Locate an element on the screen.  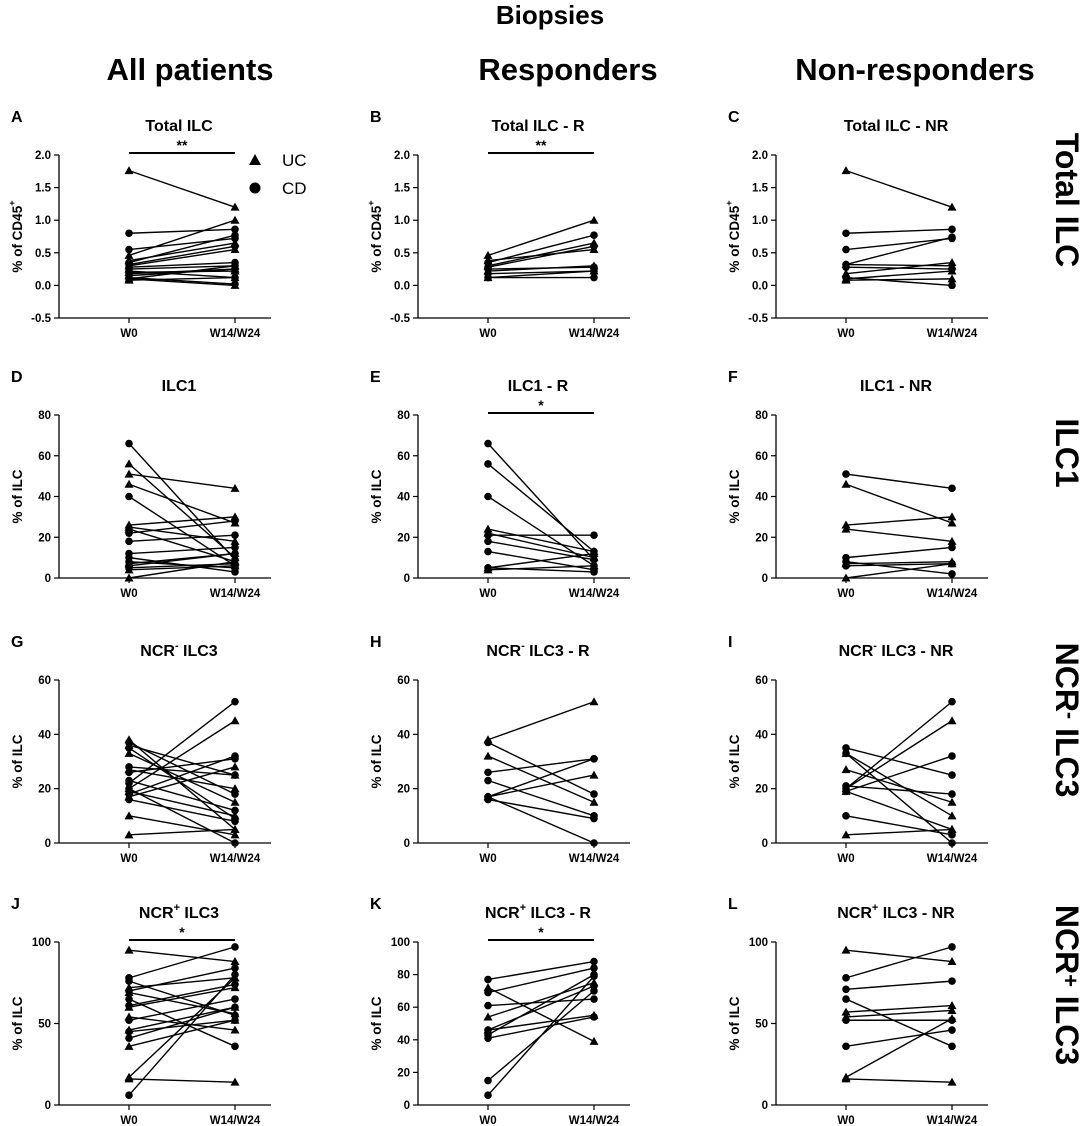
column-header-all-patients: All patients is located at coordinates (189, 69).